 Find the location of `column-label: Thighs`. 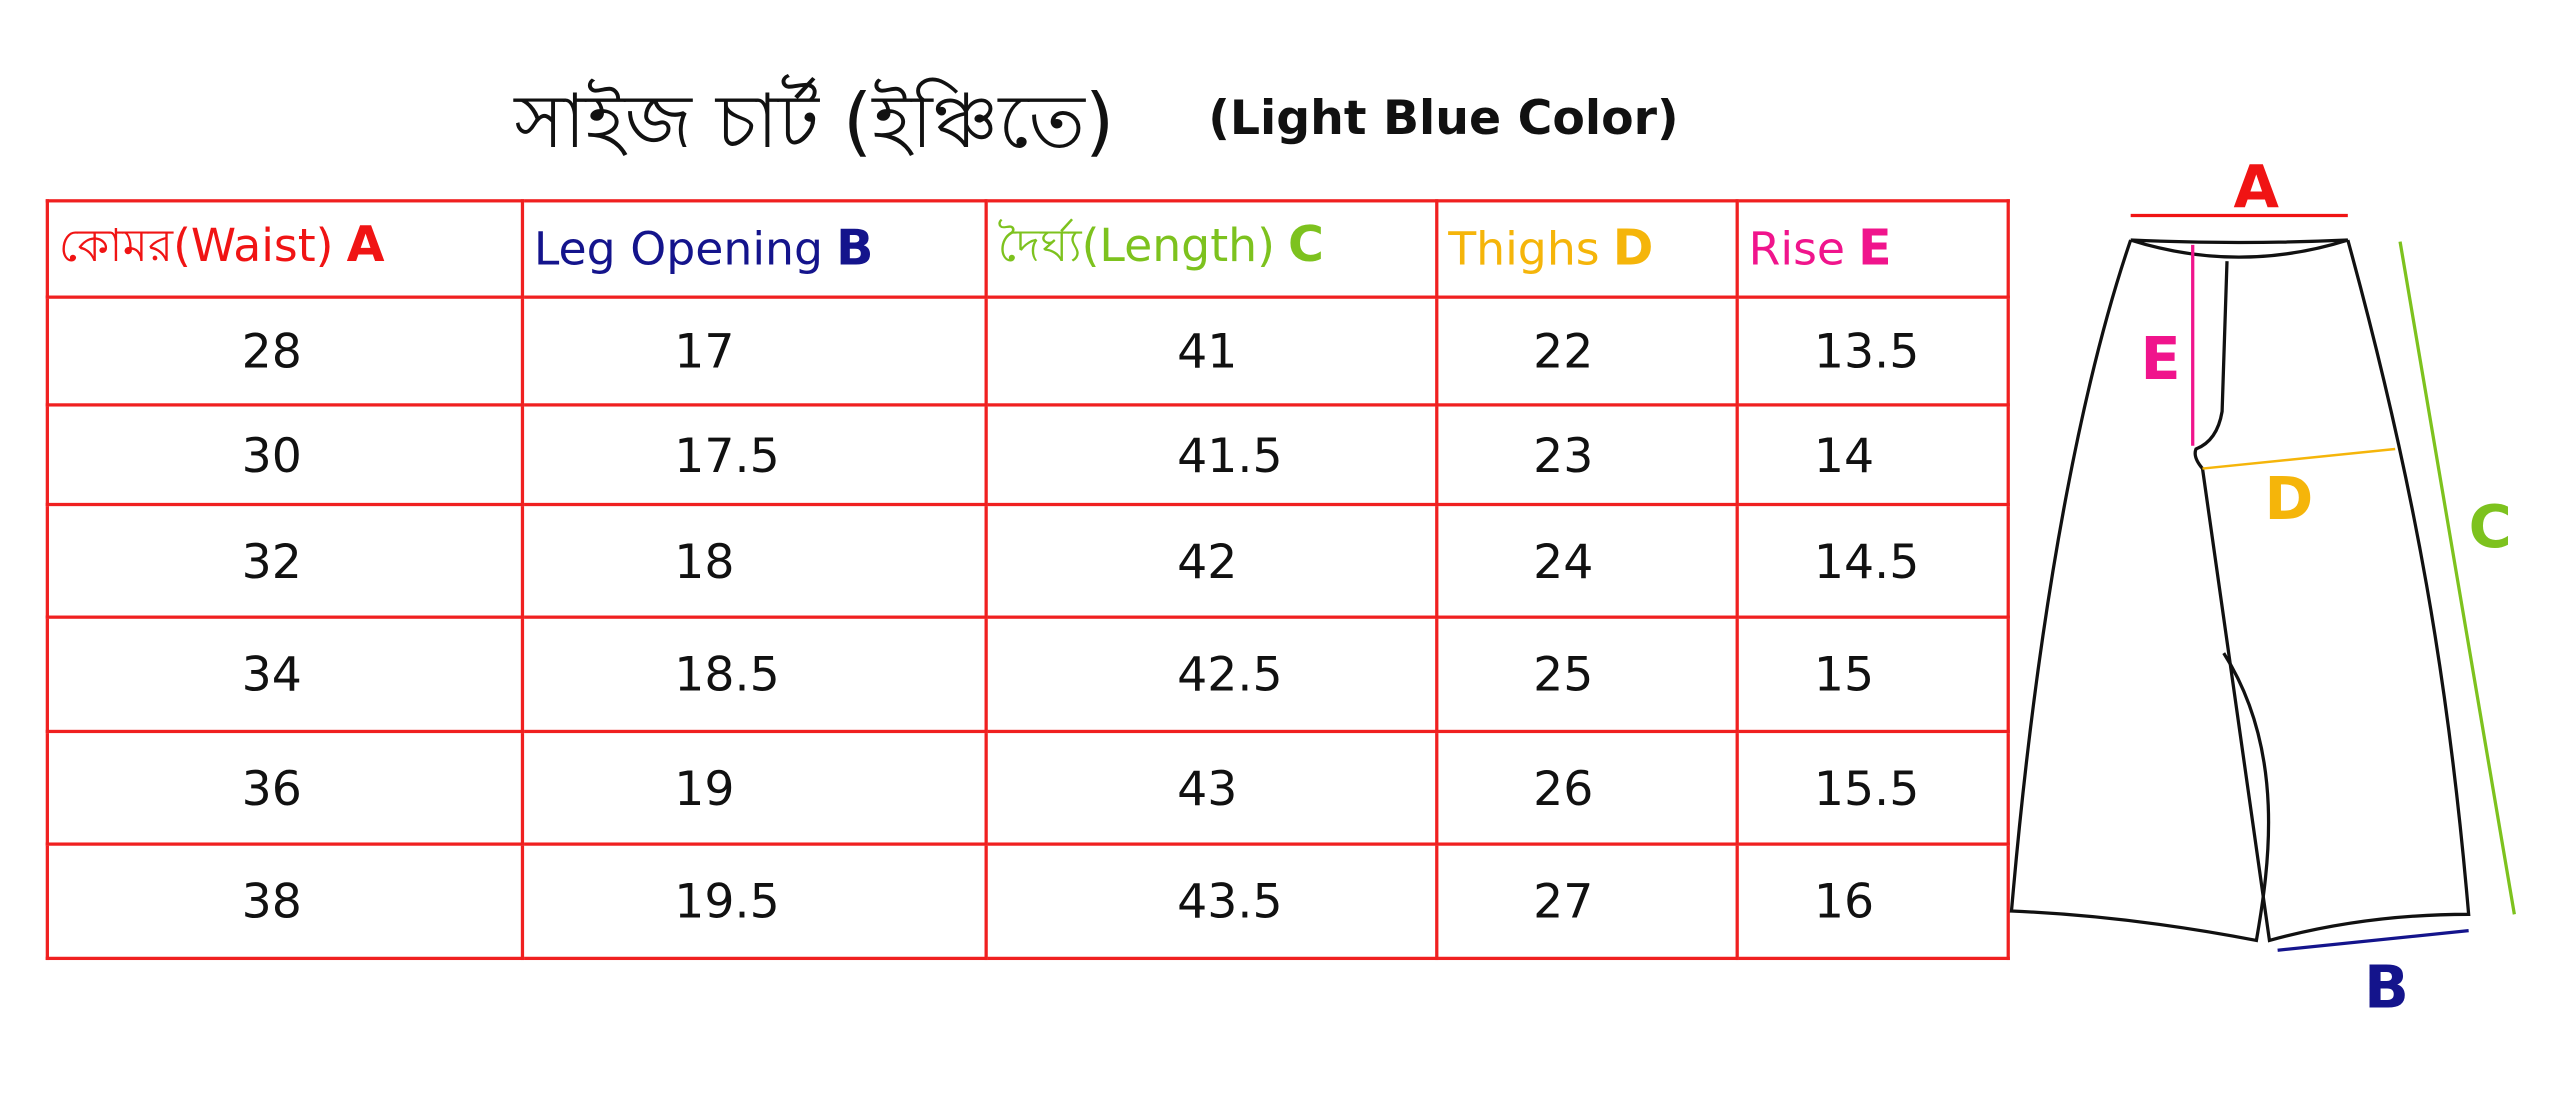

column-label: Thighs is located at coordinates (1524, 249).